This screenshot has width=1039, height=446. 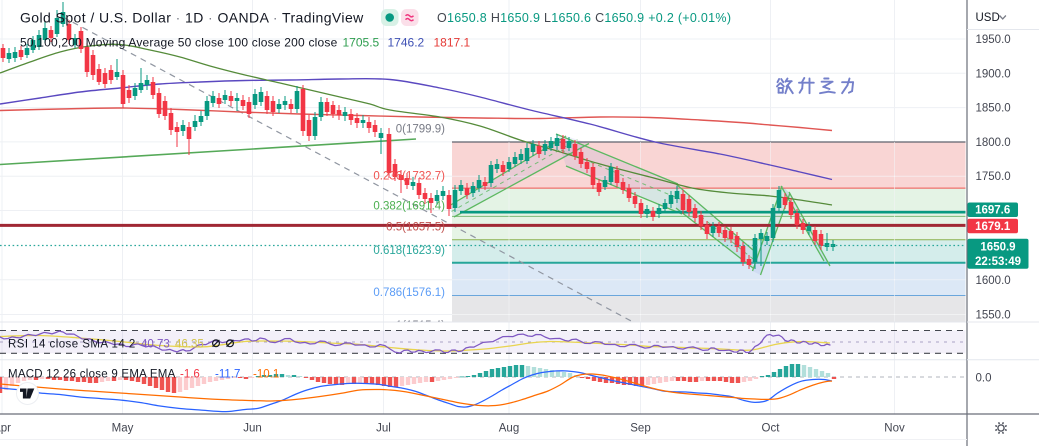 What do you see at coordinates (189, 344) in the screenshot?
I see `svg-text: 46.35` at bounding box center [189, 344].